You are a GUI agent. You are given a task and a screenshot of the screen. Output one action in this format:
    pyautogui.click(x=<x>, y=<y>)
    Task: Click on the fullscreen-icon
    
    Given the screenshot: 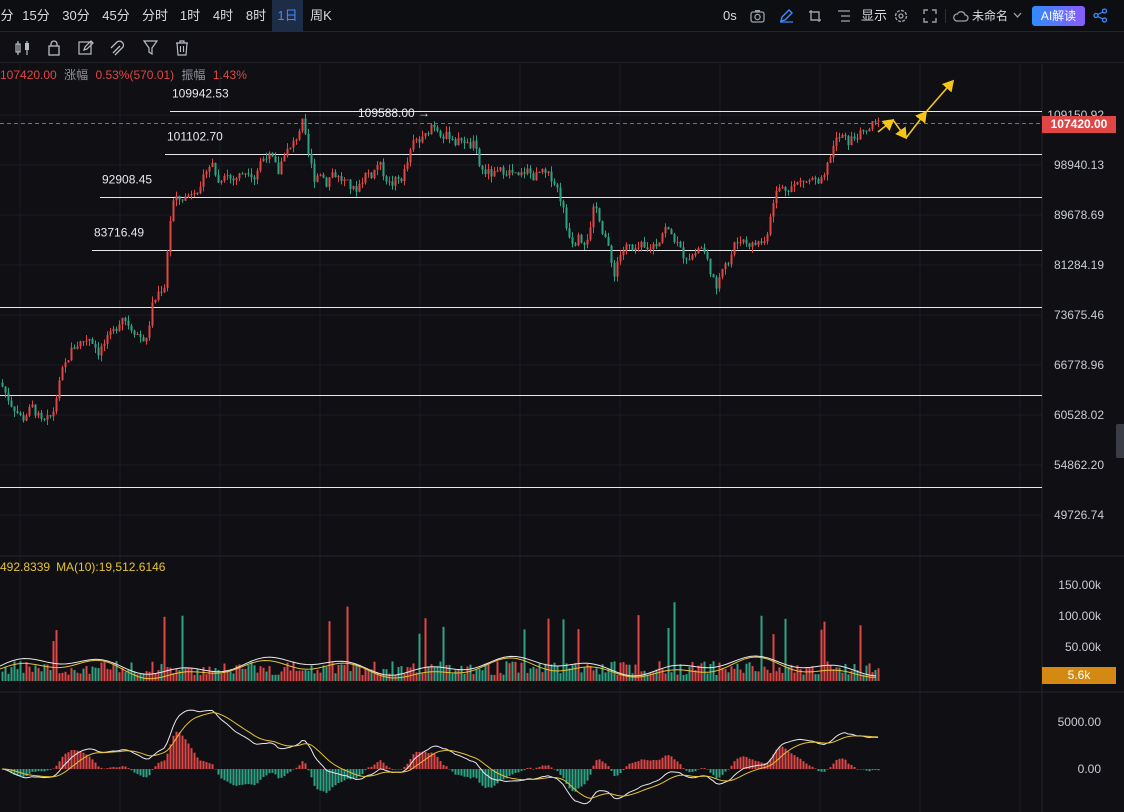 What is the action you would take?
    pyautogui.click(x=930, y=16)
    